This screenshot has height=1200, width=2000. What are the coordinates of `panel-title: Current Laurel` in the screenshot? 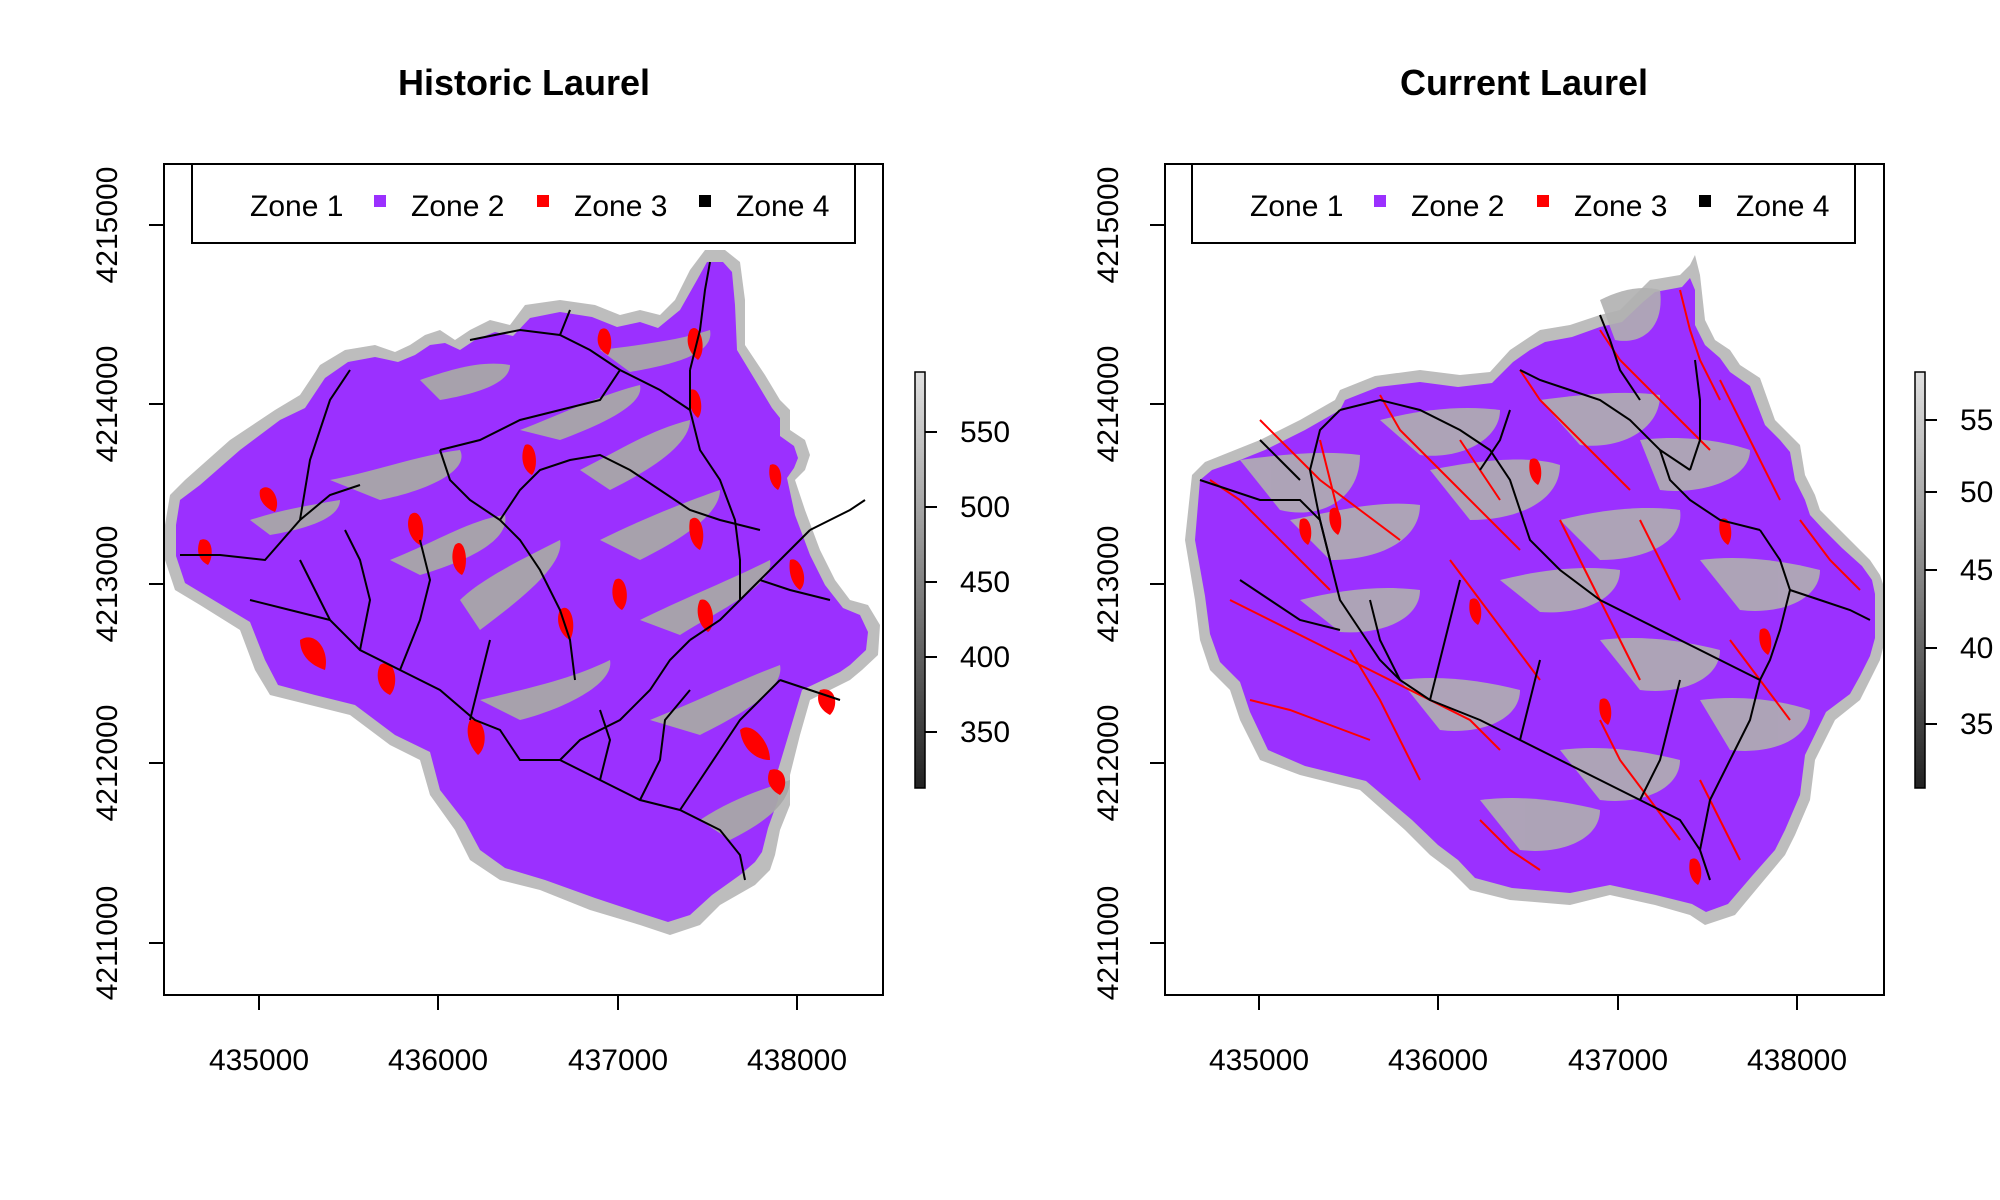 It's located at (1524, 82).